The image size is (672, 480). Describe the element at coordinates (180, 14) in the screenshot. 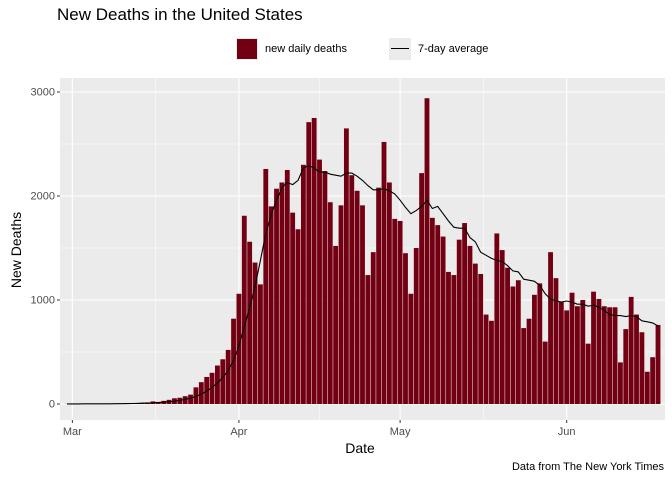

I see `chart-title: New Deaths in the United States` at that location.